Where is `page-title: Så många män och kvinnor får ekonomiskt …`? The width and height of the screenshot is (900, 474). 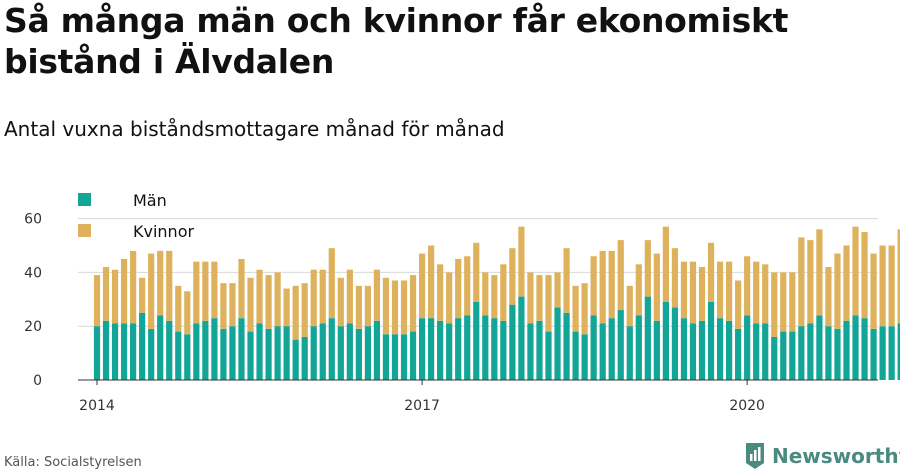 page-title: Så många män och kvinnor får ekonomiskt … is located at coordinates (396, 41).